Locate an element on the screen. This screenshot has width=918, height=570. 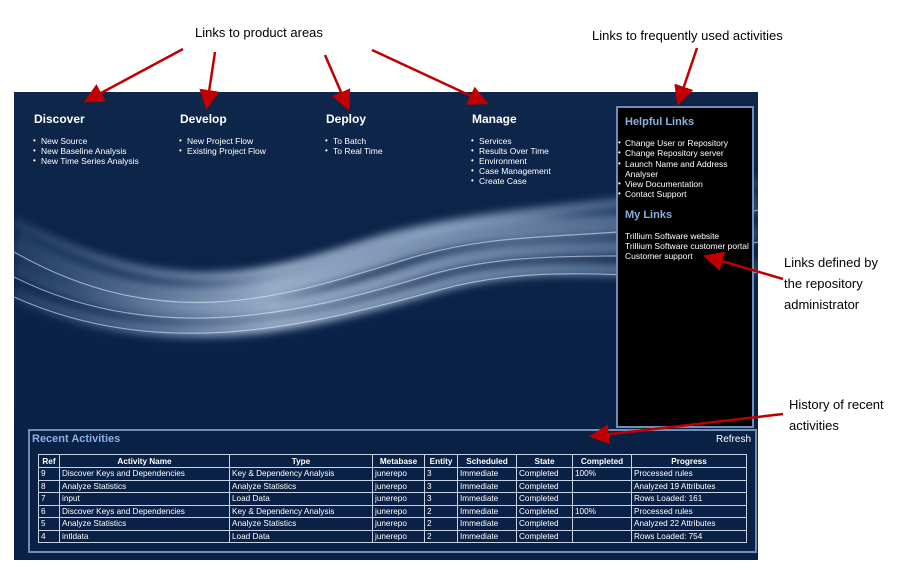
cell-ref: 6 is located at coordinates (49, 511).